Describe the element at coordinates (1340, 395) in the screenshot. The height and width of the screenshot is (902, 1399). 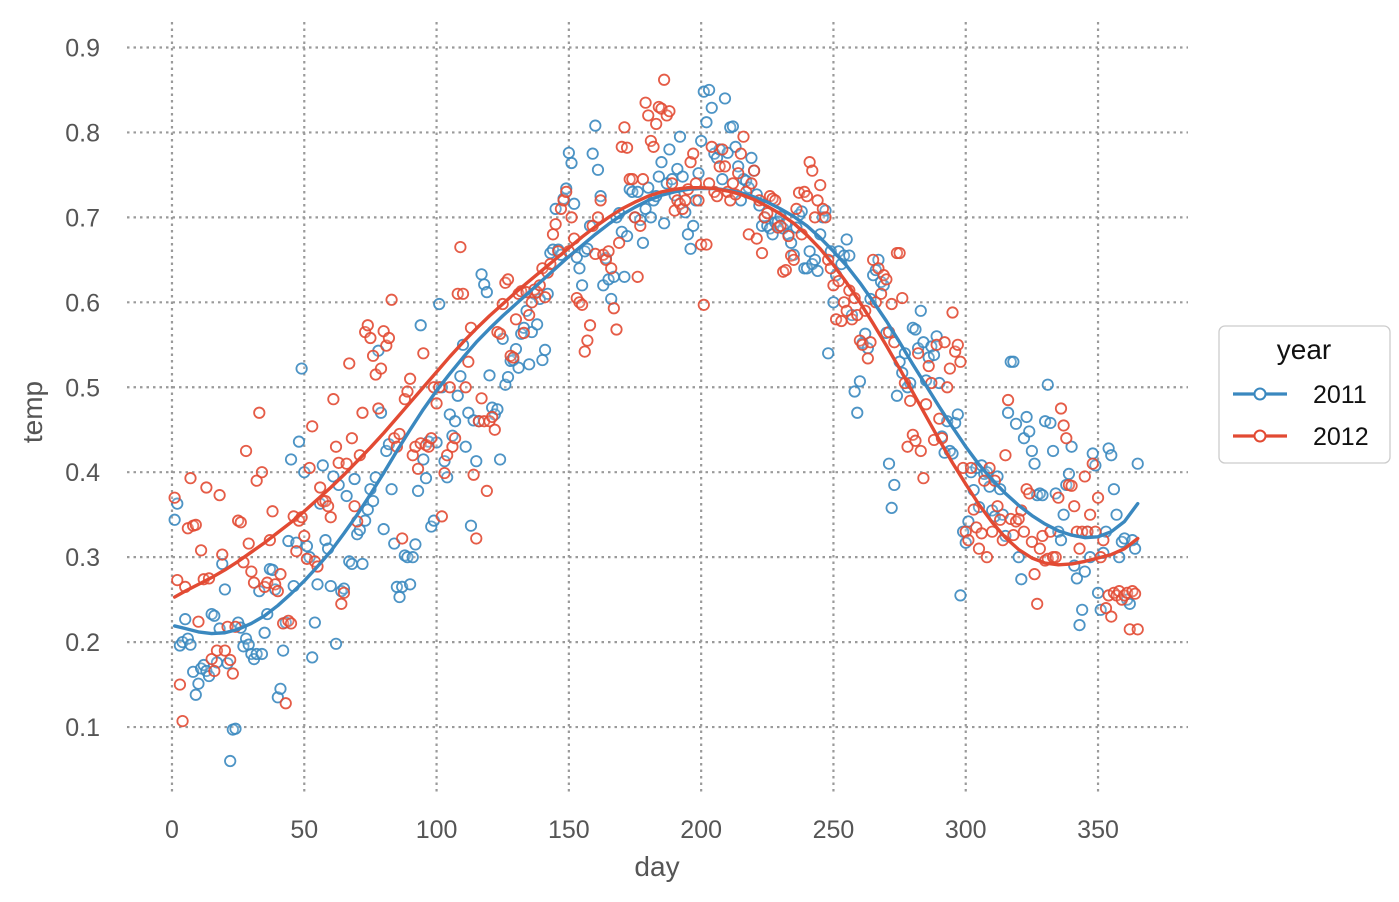
I see `legend-label-2011: 2011` at that location.